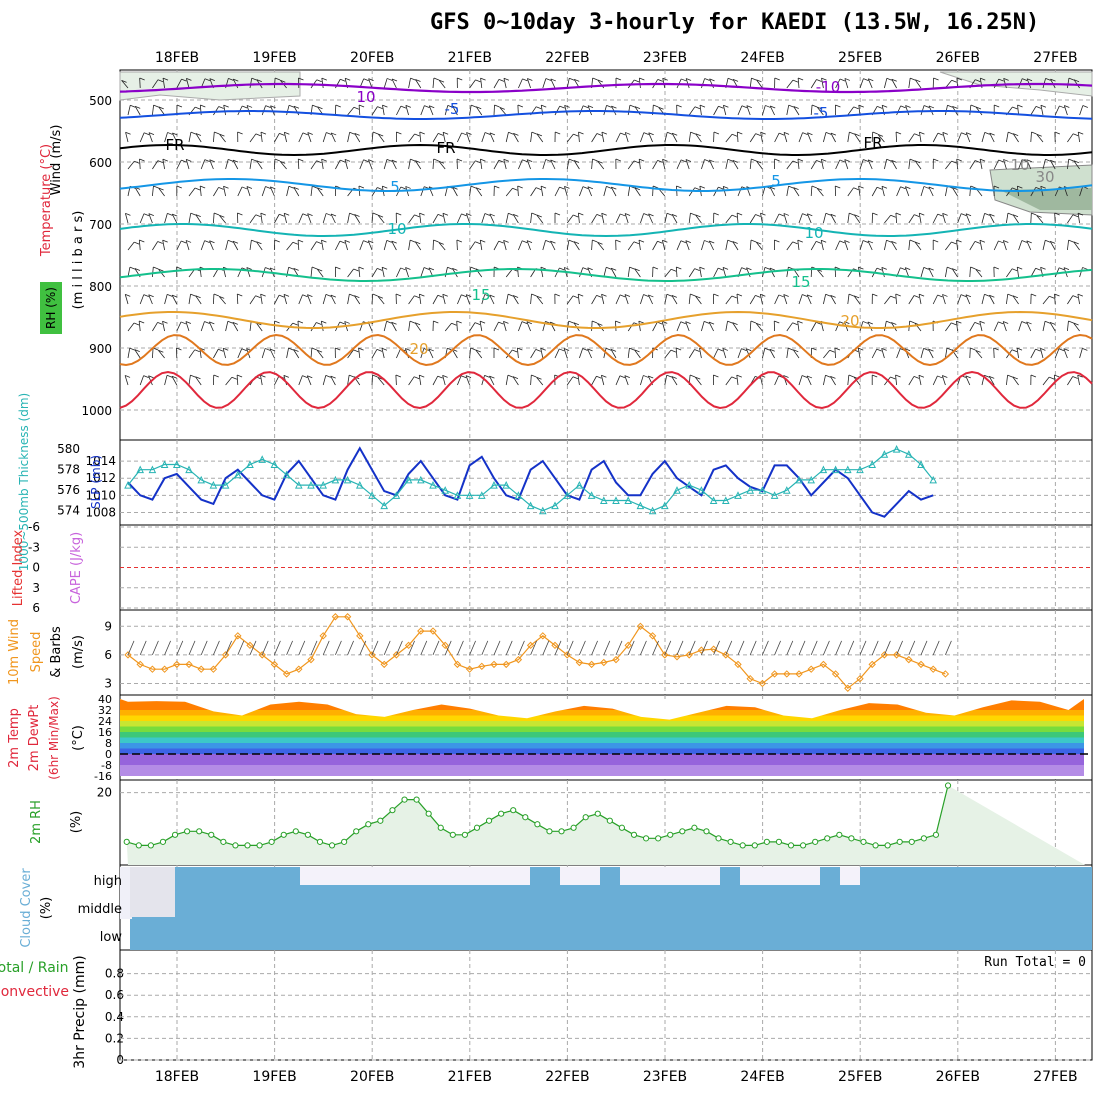 The height and width of the screenshot is (1100, 1100). Describe the element at coordinates (821, 113) in the screenshot. I see `contour-label: -5` at that location.